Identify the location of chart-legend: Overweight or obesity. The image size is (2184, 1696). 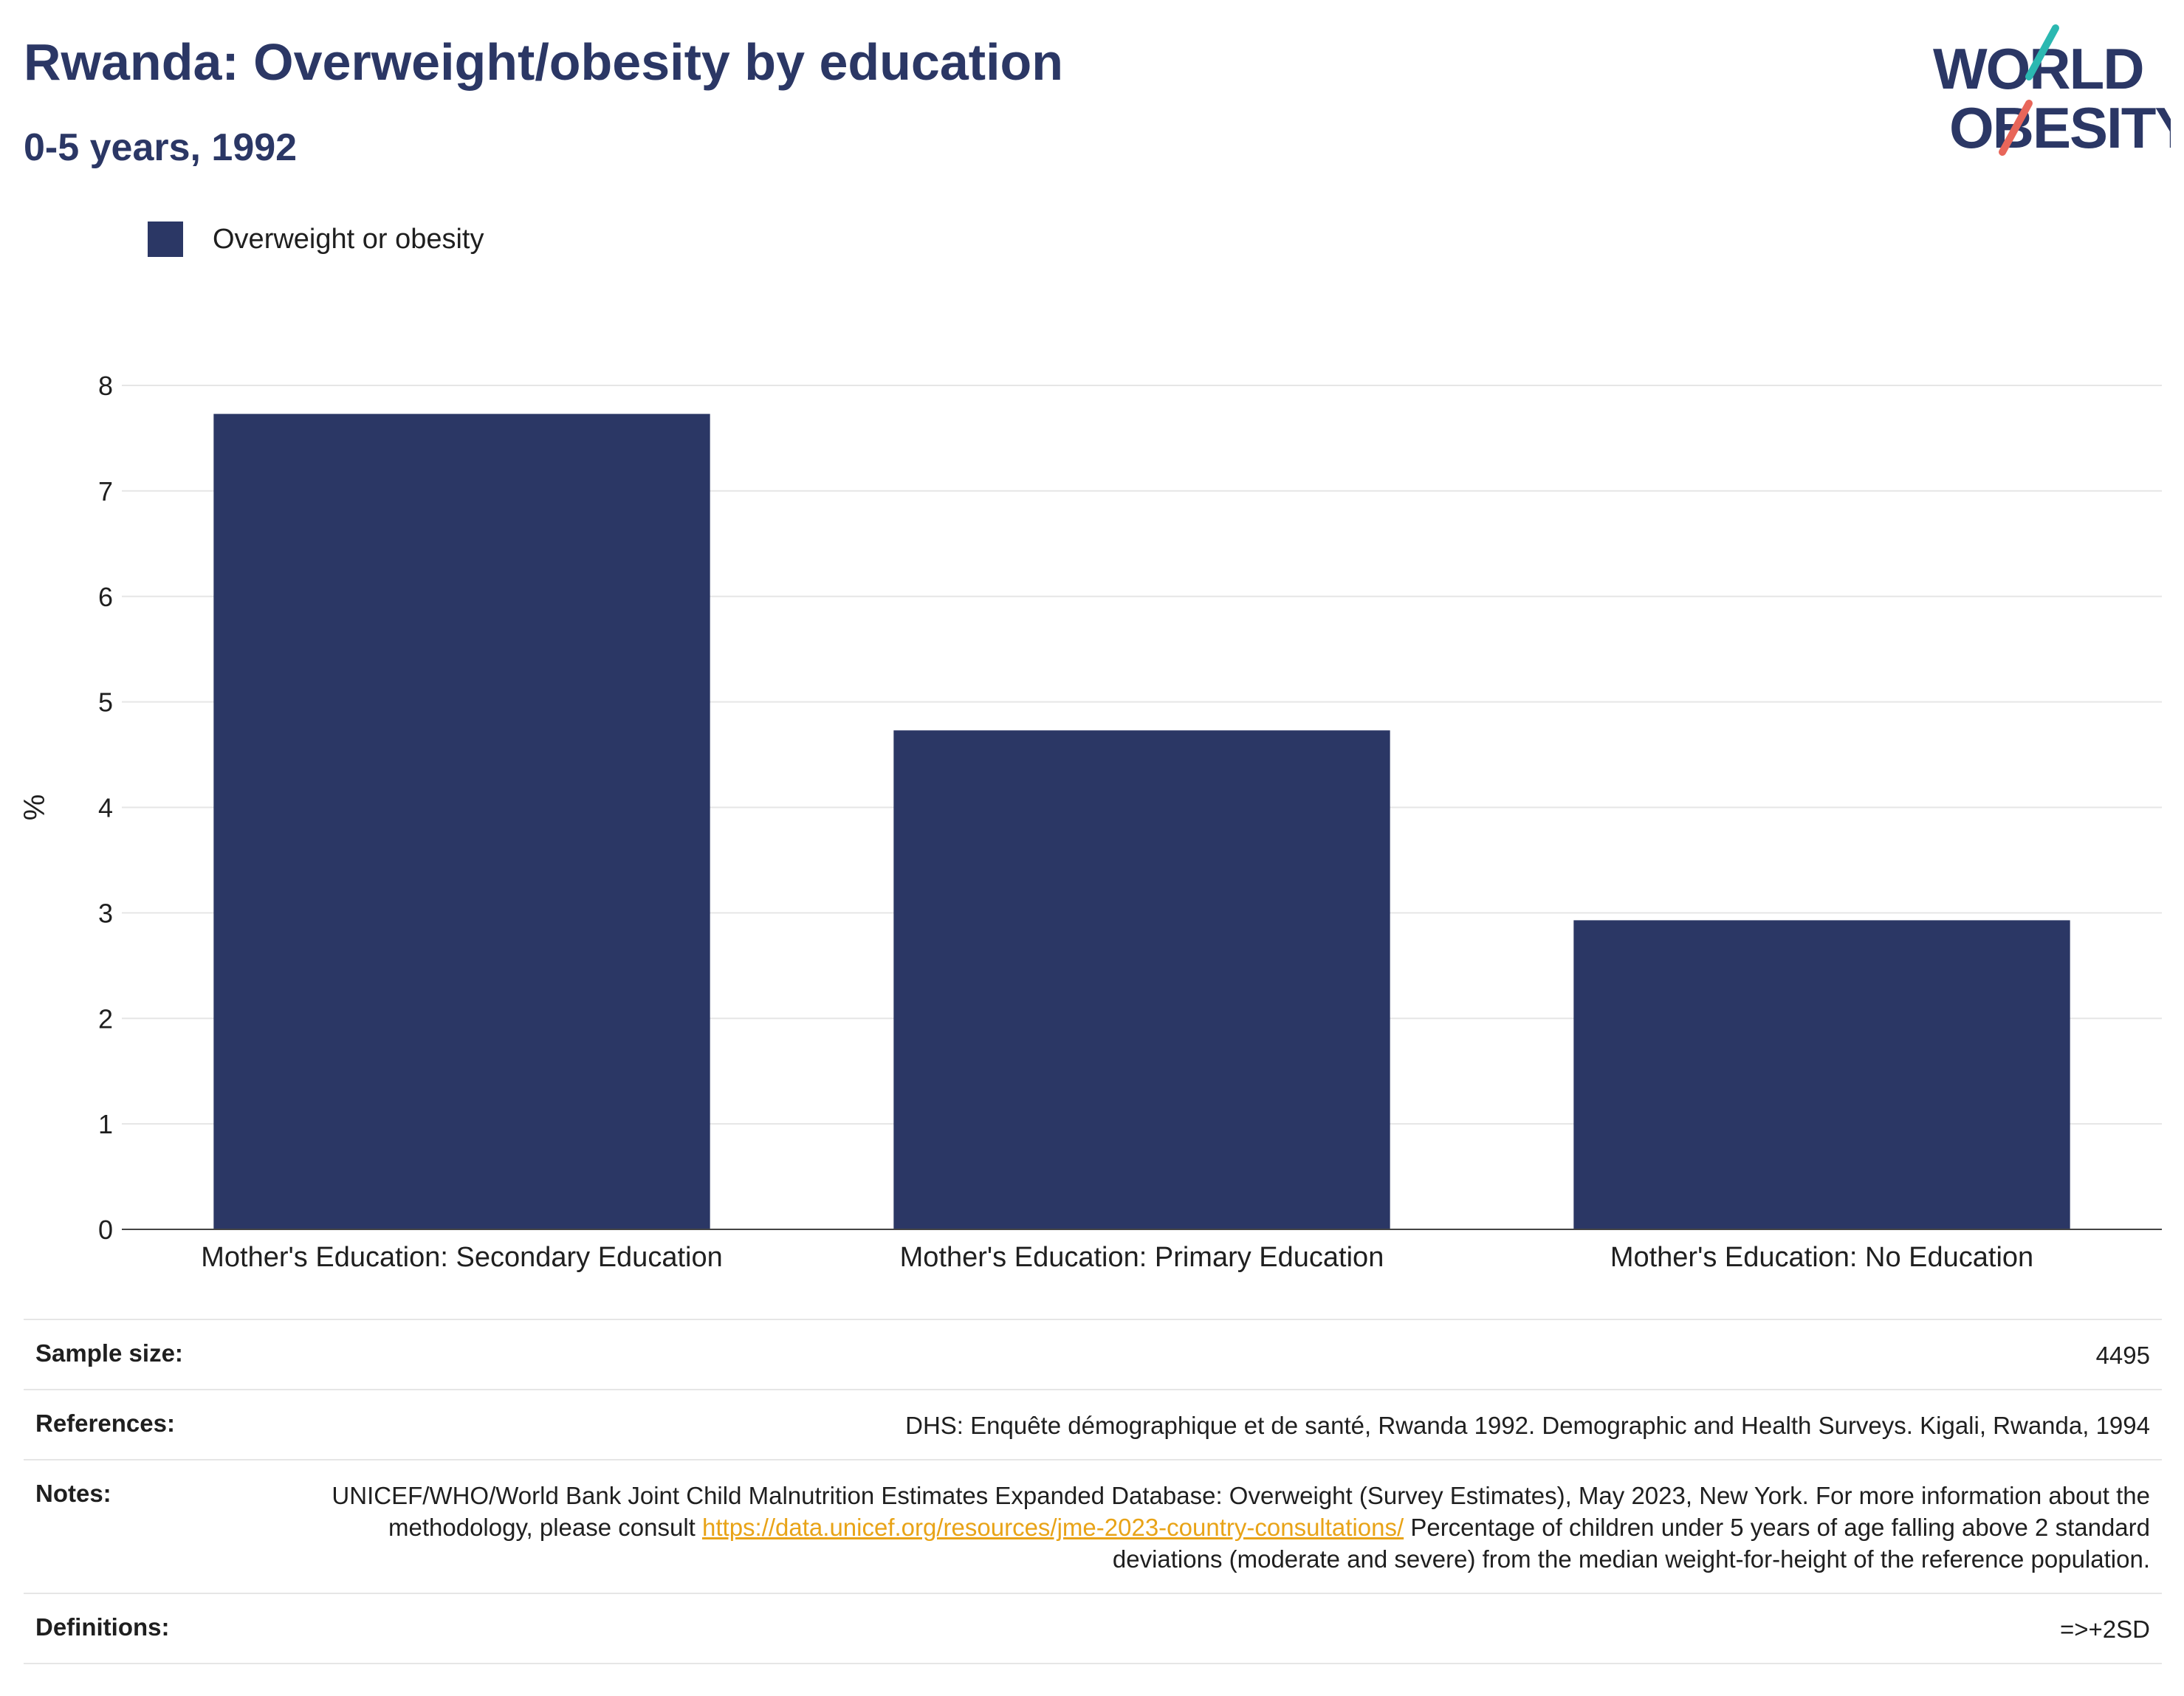
(316, 239).